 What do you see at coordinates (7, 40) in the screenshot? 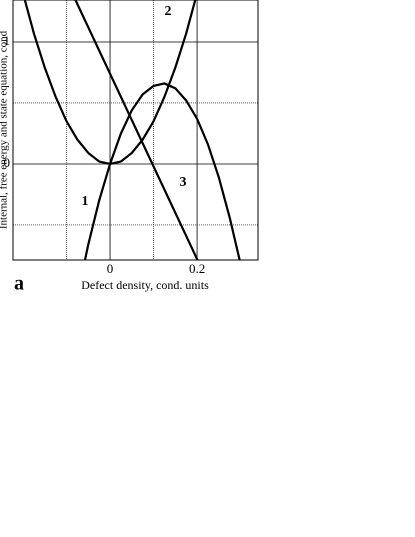
I see `y-tick-label: 1` at bounding box center [7, 40].